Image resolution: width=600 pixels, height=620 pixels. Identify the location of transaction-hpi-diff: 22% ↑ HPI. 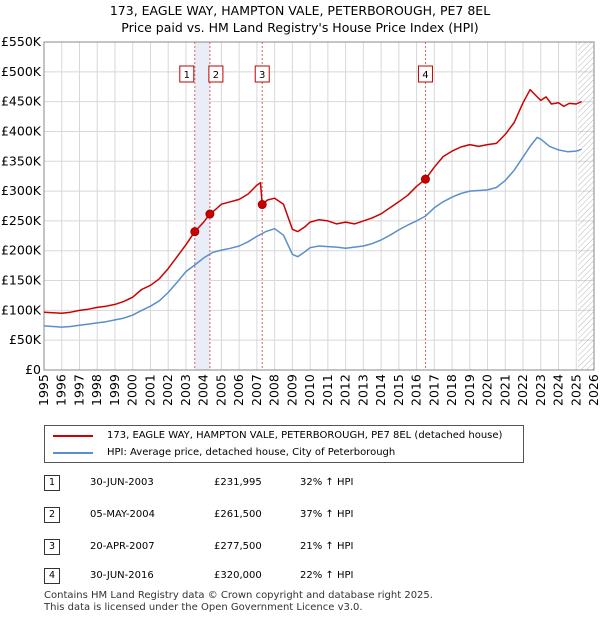
(327, 575).